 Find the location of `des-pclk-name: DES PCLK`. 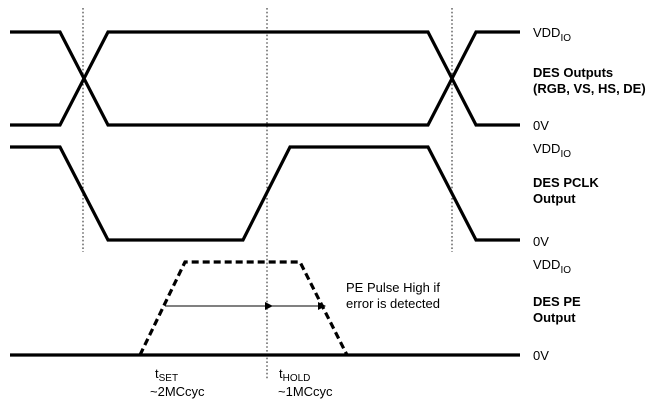

des-pclk-name: DES PCLK is located at coordinates (566, 182).